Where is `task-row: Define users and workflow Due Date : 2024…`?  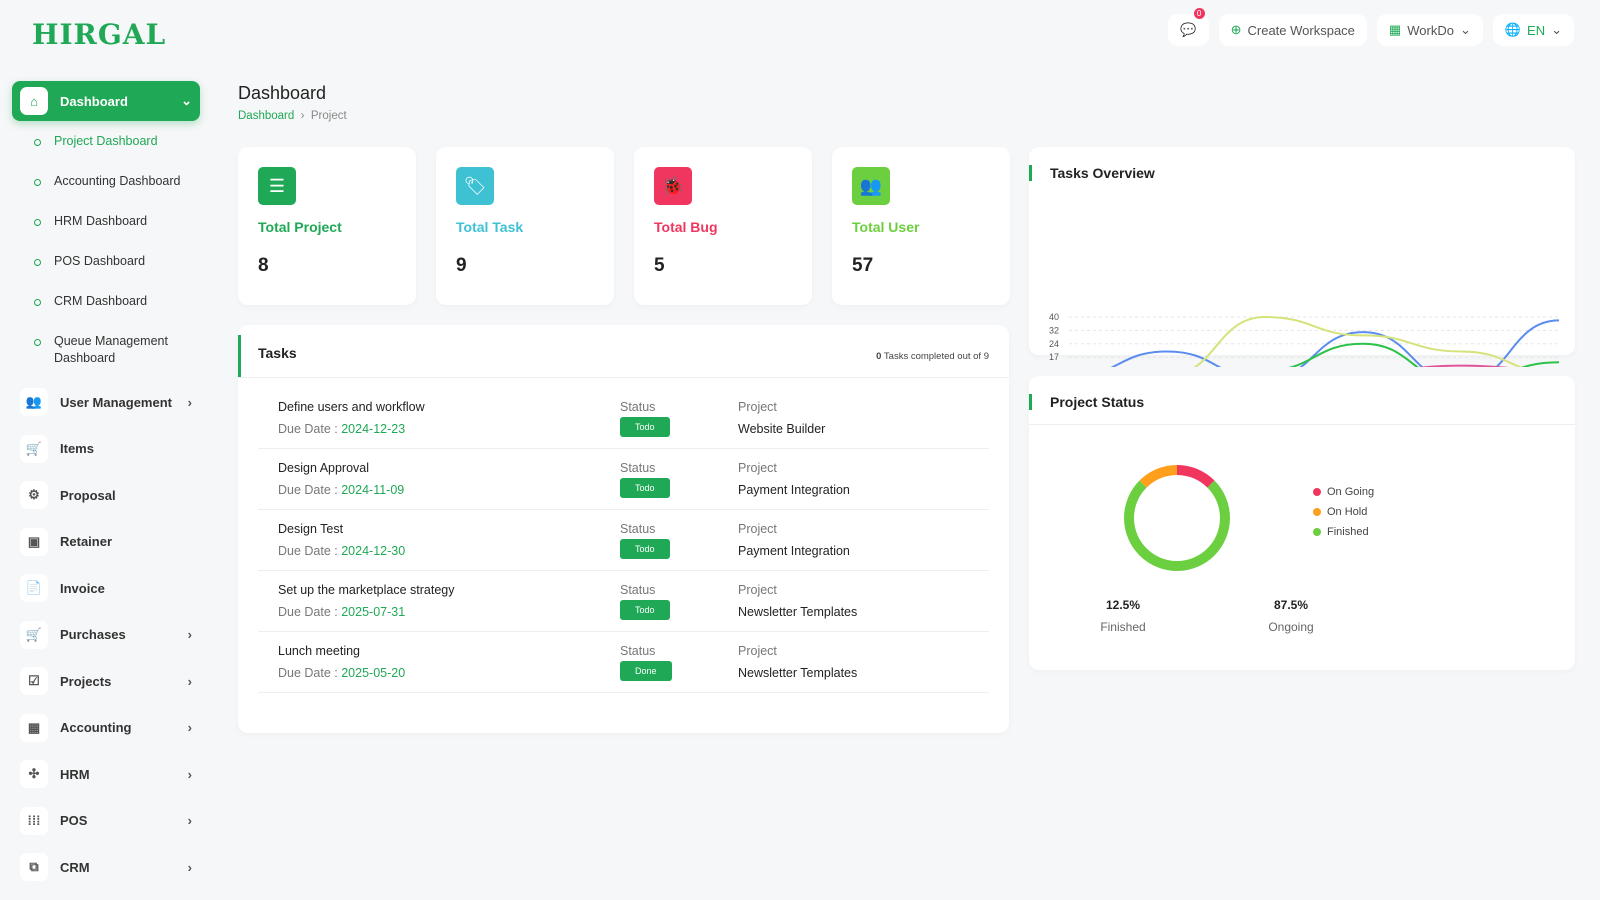
task-row: Define users and workflow Due Date : 2024… is located at coordinates (623, 418).